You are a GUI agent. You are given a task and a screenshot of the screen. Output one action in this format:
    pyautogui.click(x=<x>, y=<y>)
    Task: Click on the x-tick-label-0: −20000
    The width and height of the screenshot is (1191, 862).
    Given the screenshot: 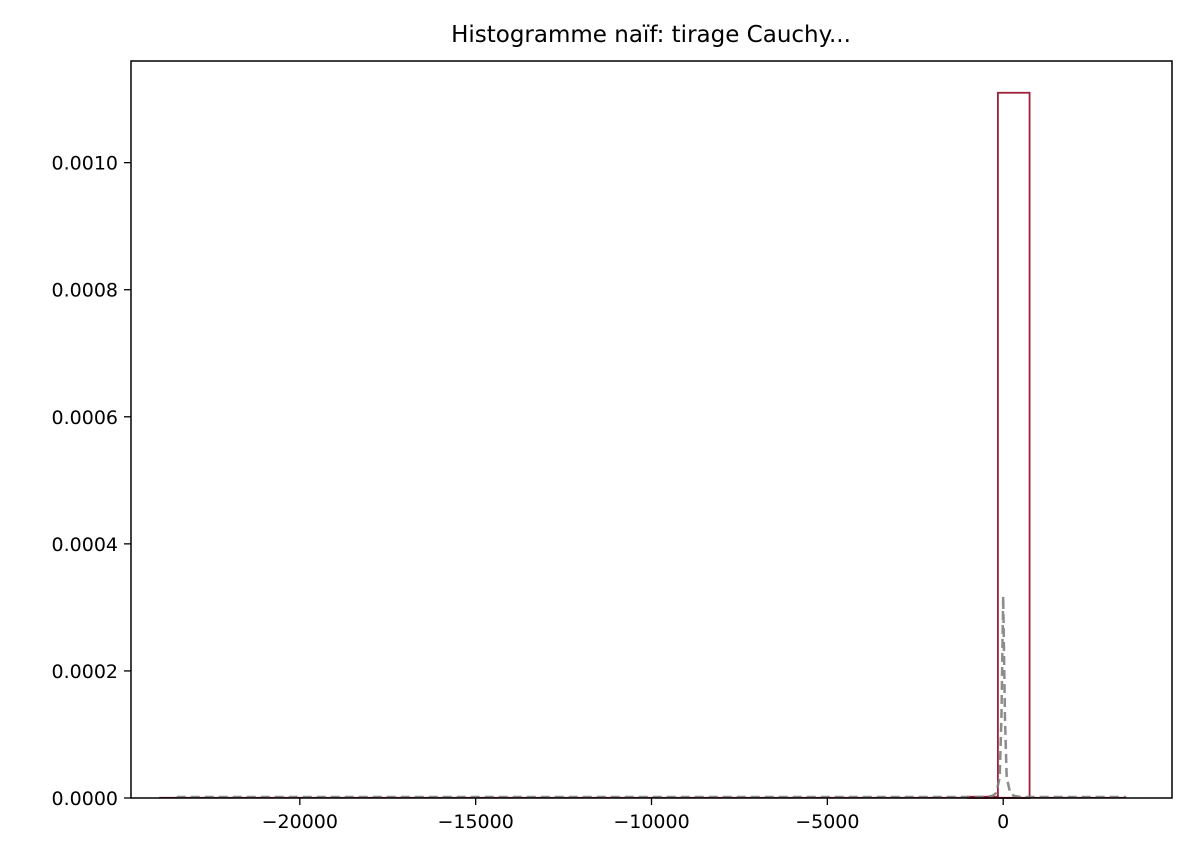 What is the action you would take?
    pyautogui.click(x=300, y=822)
    